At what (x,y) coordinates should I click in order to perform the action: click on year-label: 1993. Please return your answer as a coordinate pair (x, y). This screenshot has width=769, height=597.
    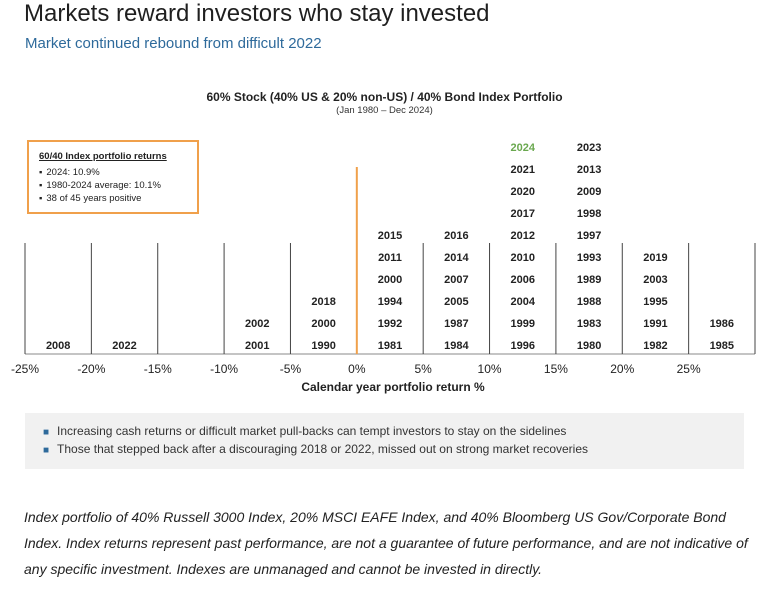
    Looking at the image, I should click on (589, 258).